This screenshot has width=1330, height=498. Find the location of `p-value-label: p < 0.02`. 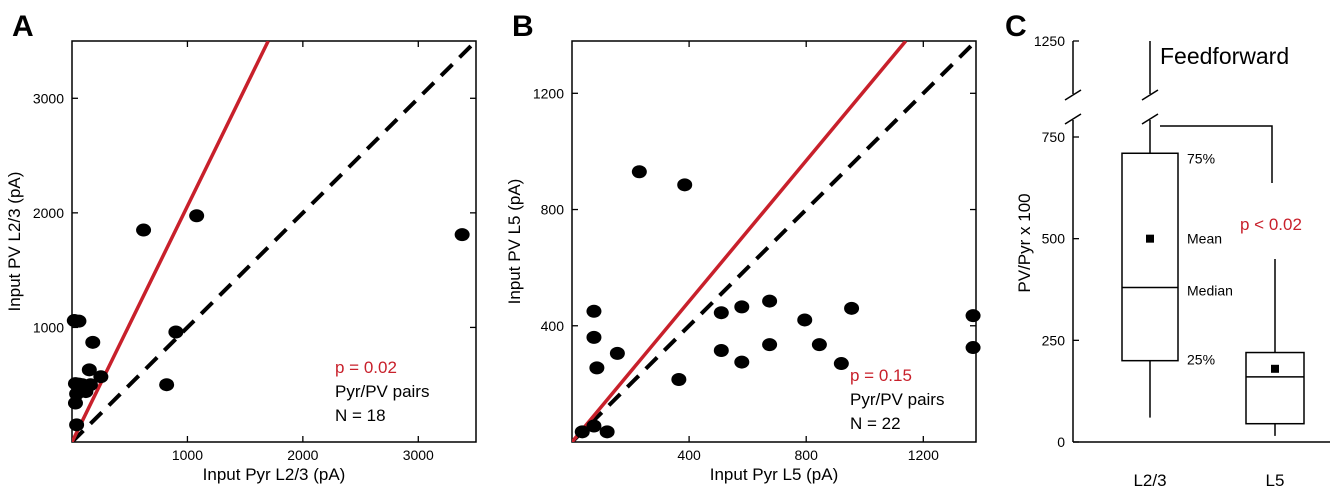

p-value-label: p < 0.02 is located at coordinates (1271, 224).